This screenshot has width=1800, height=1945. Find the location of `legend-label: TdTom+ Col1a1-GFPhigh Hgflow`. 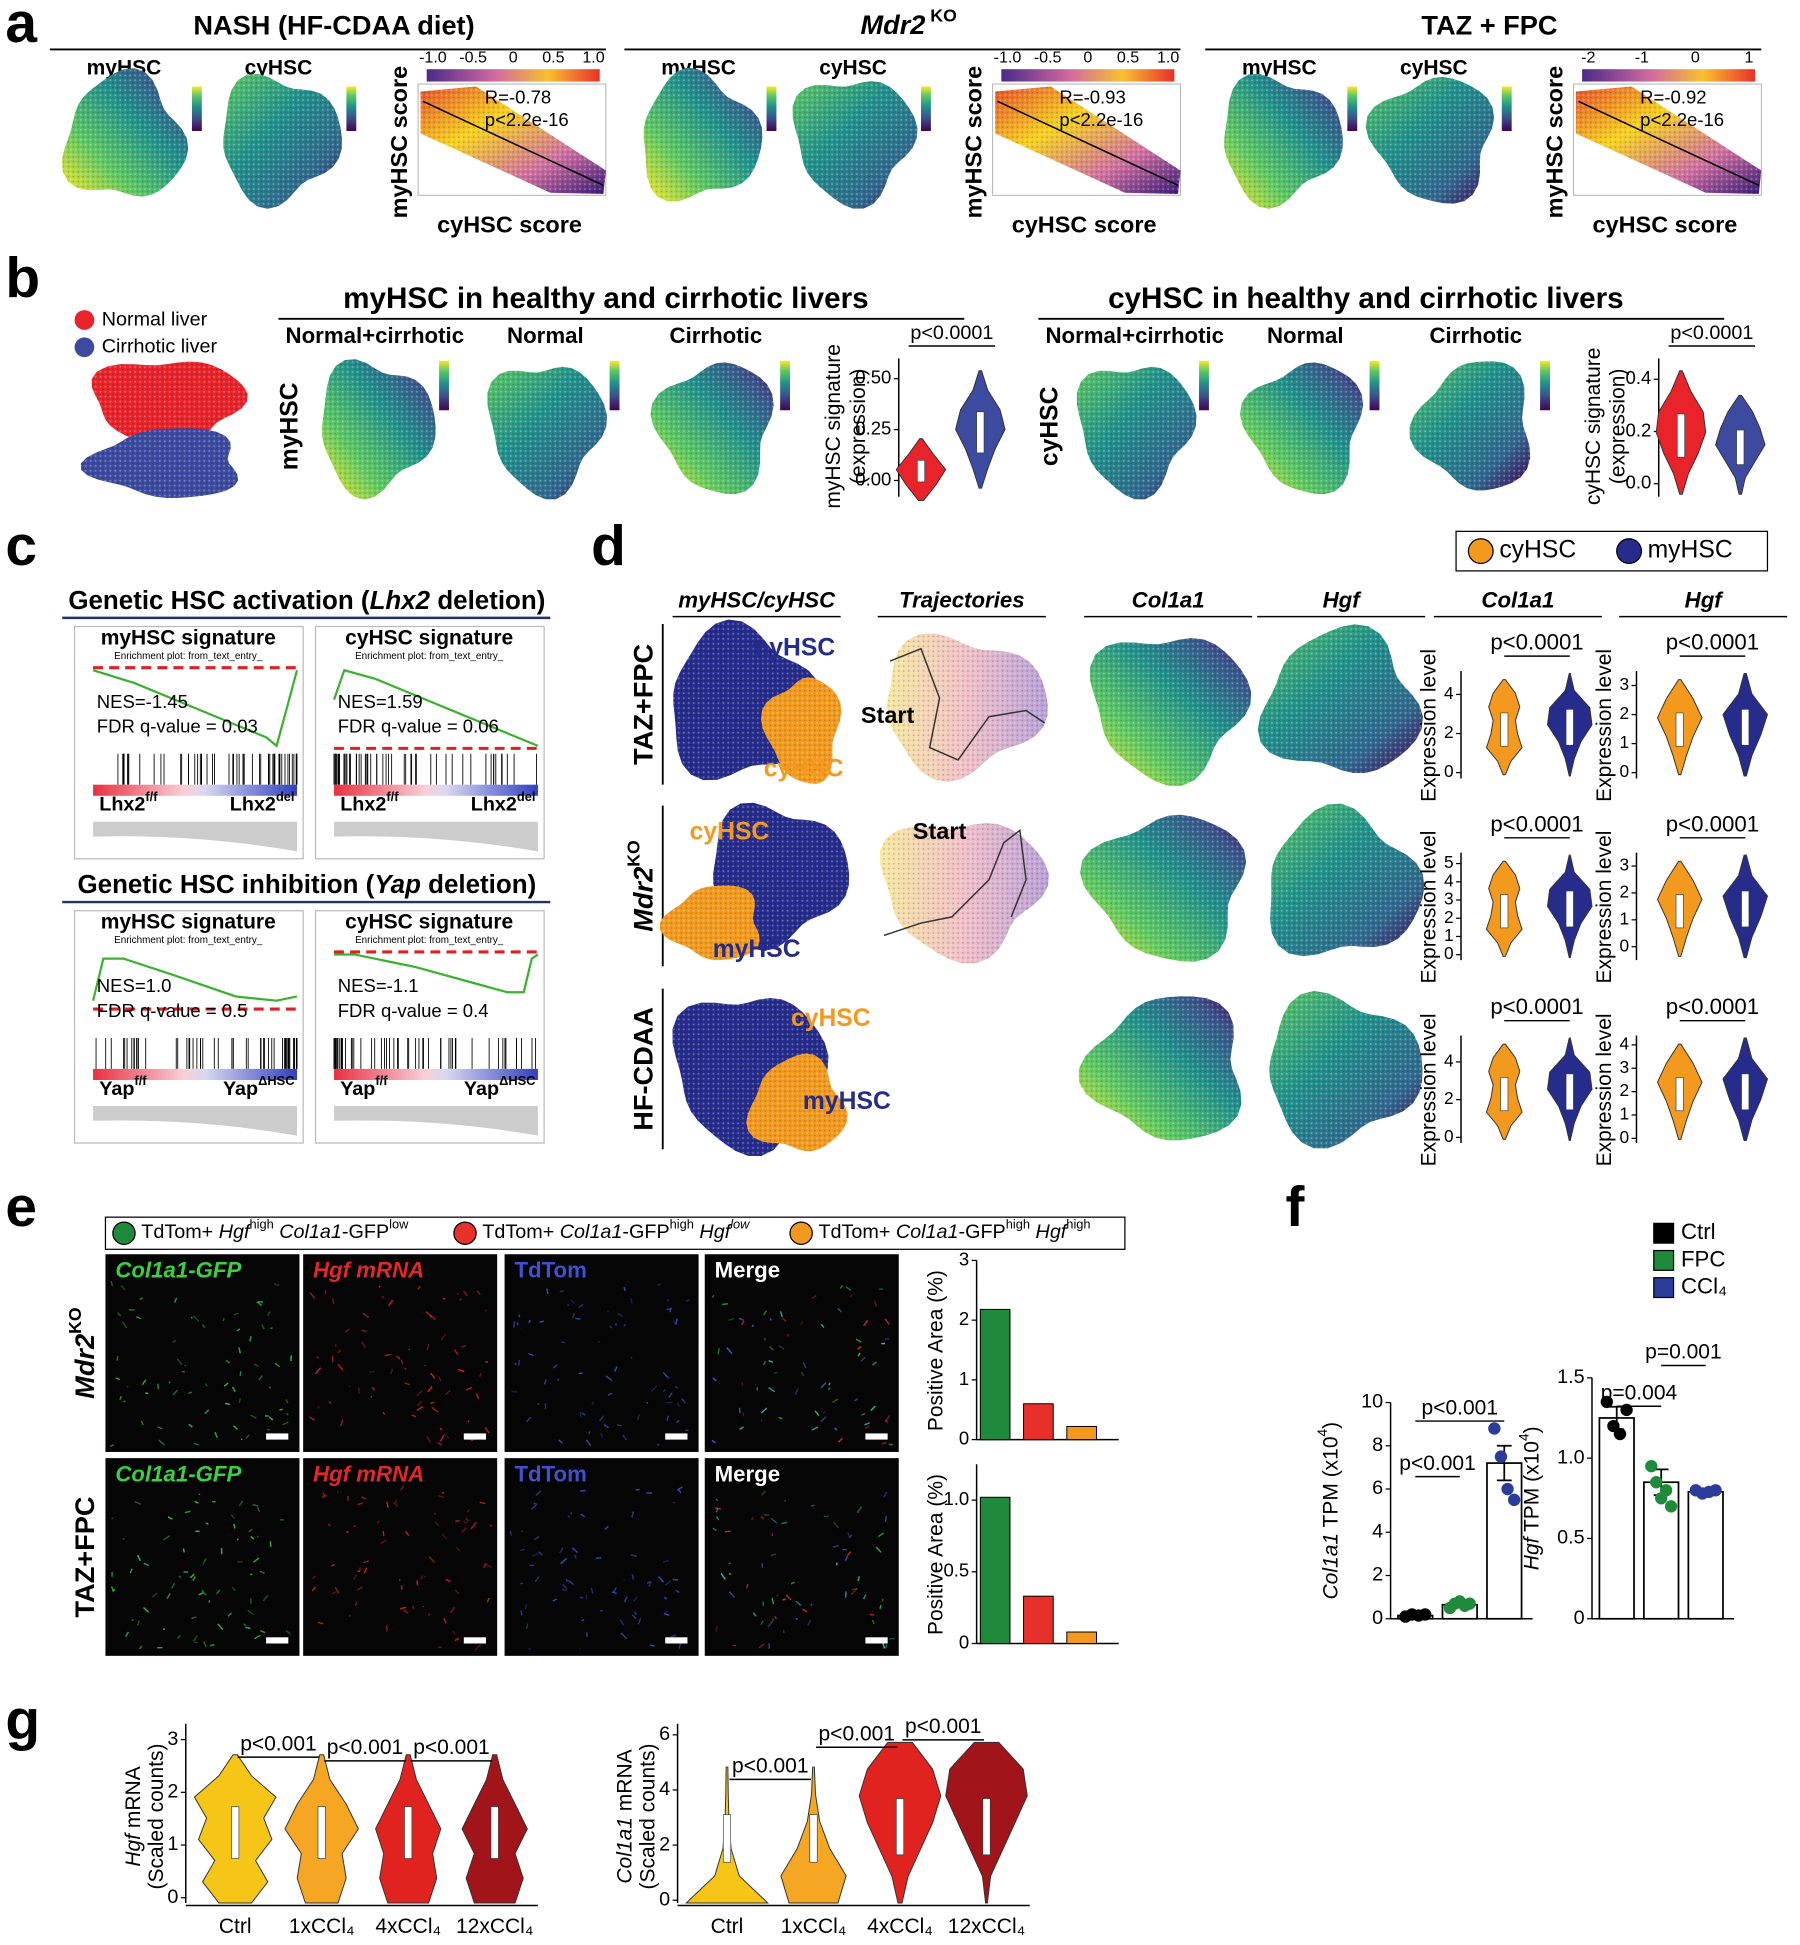

legend-label: TdTom+ Col1a1-GFPhigh Hgflow is located at coordinates (616, 1230).